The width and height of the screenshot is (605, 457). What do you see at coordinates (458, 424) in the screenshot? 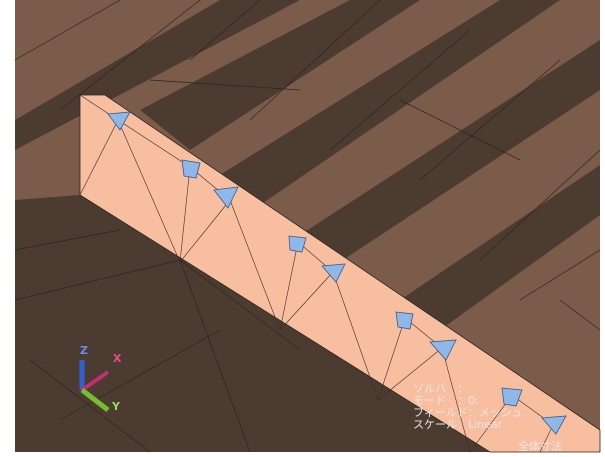
I see `info-line: スケール：Linear` at bounding box center [458, 424].